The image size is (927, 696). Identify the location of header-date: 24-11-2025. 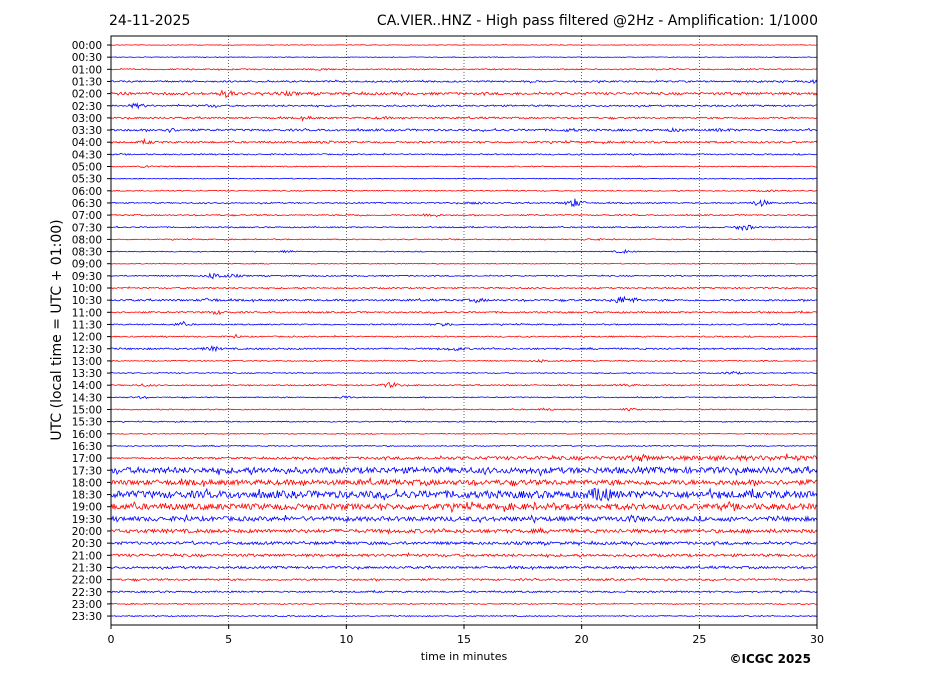
(149, 21).